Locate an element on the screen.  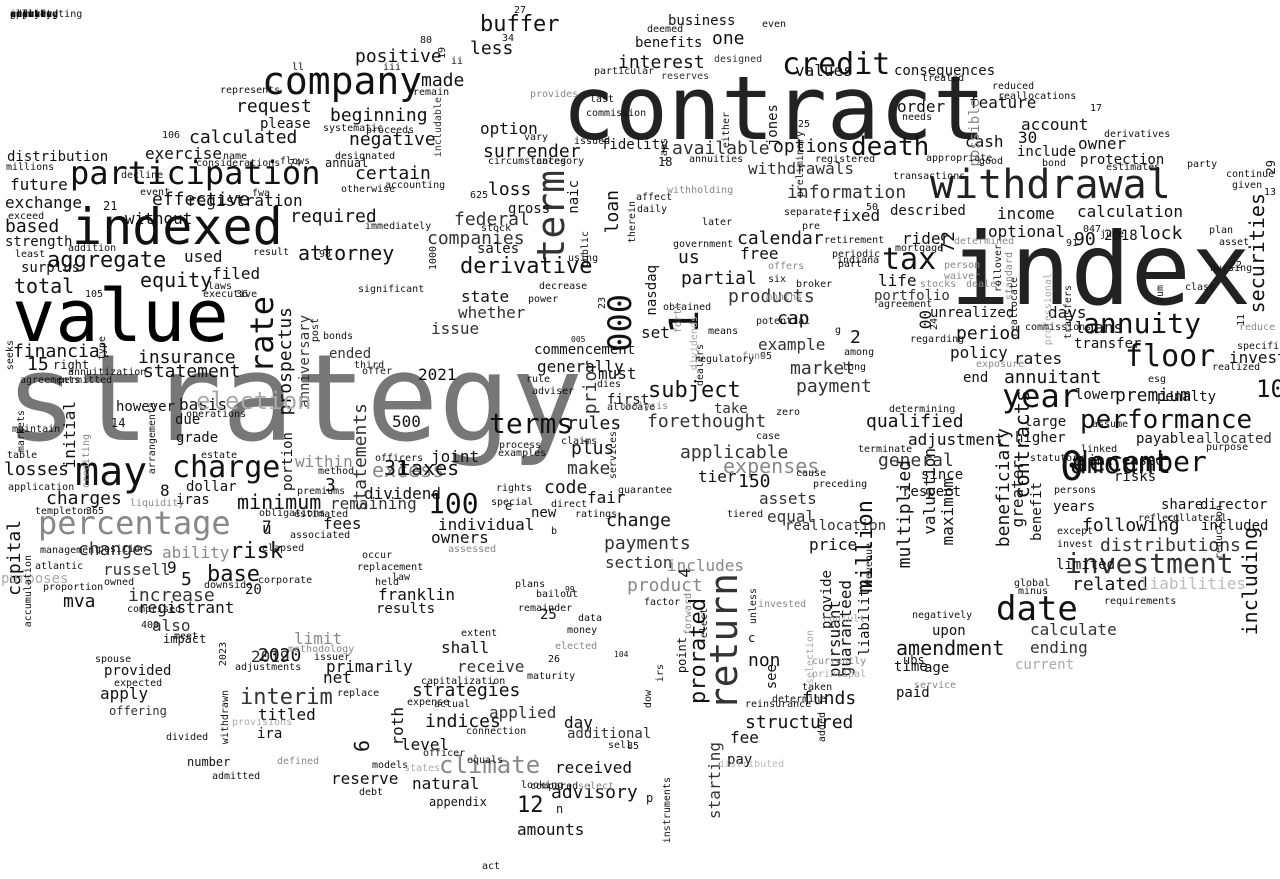
cloud-word: needs is located at coordinates (917, 117).